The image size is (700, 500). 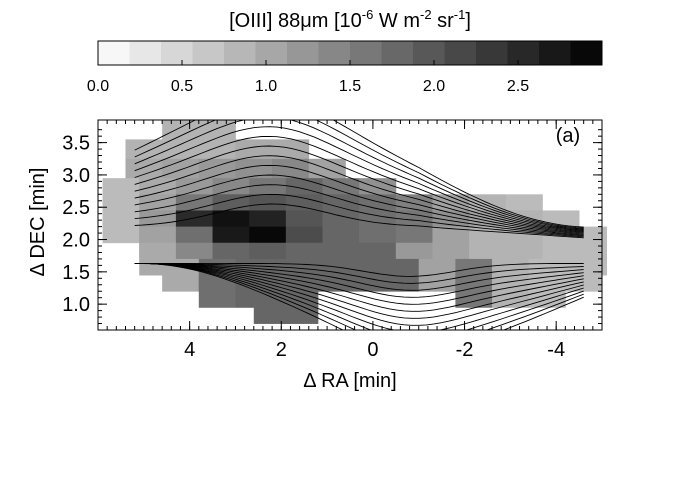 What do you see at coordinates (182, 86) in the screenshot?
I see `colorbar-tick-label: 0.5` at bounding box center [182, 86].